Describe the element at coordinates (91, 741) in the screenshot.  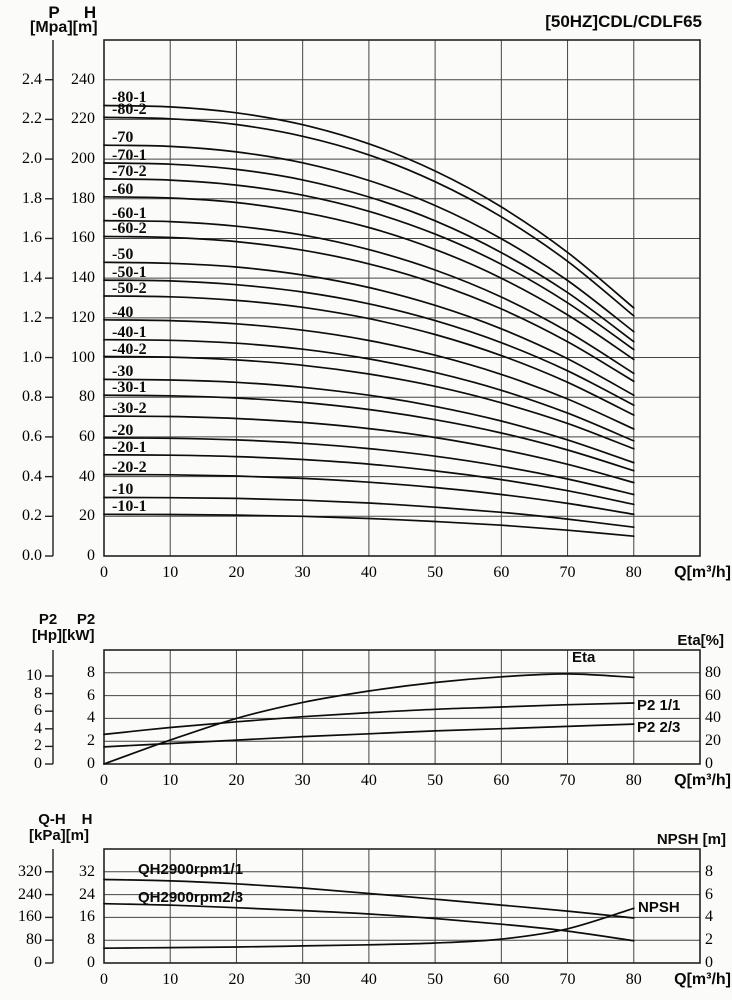
I see `left2-tick-label: 2` at that location.